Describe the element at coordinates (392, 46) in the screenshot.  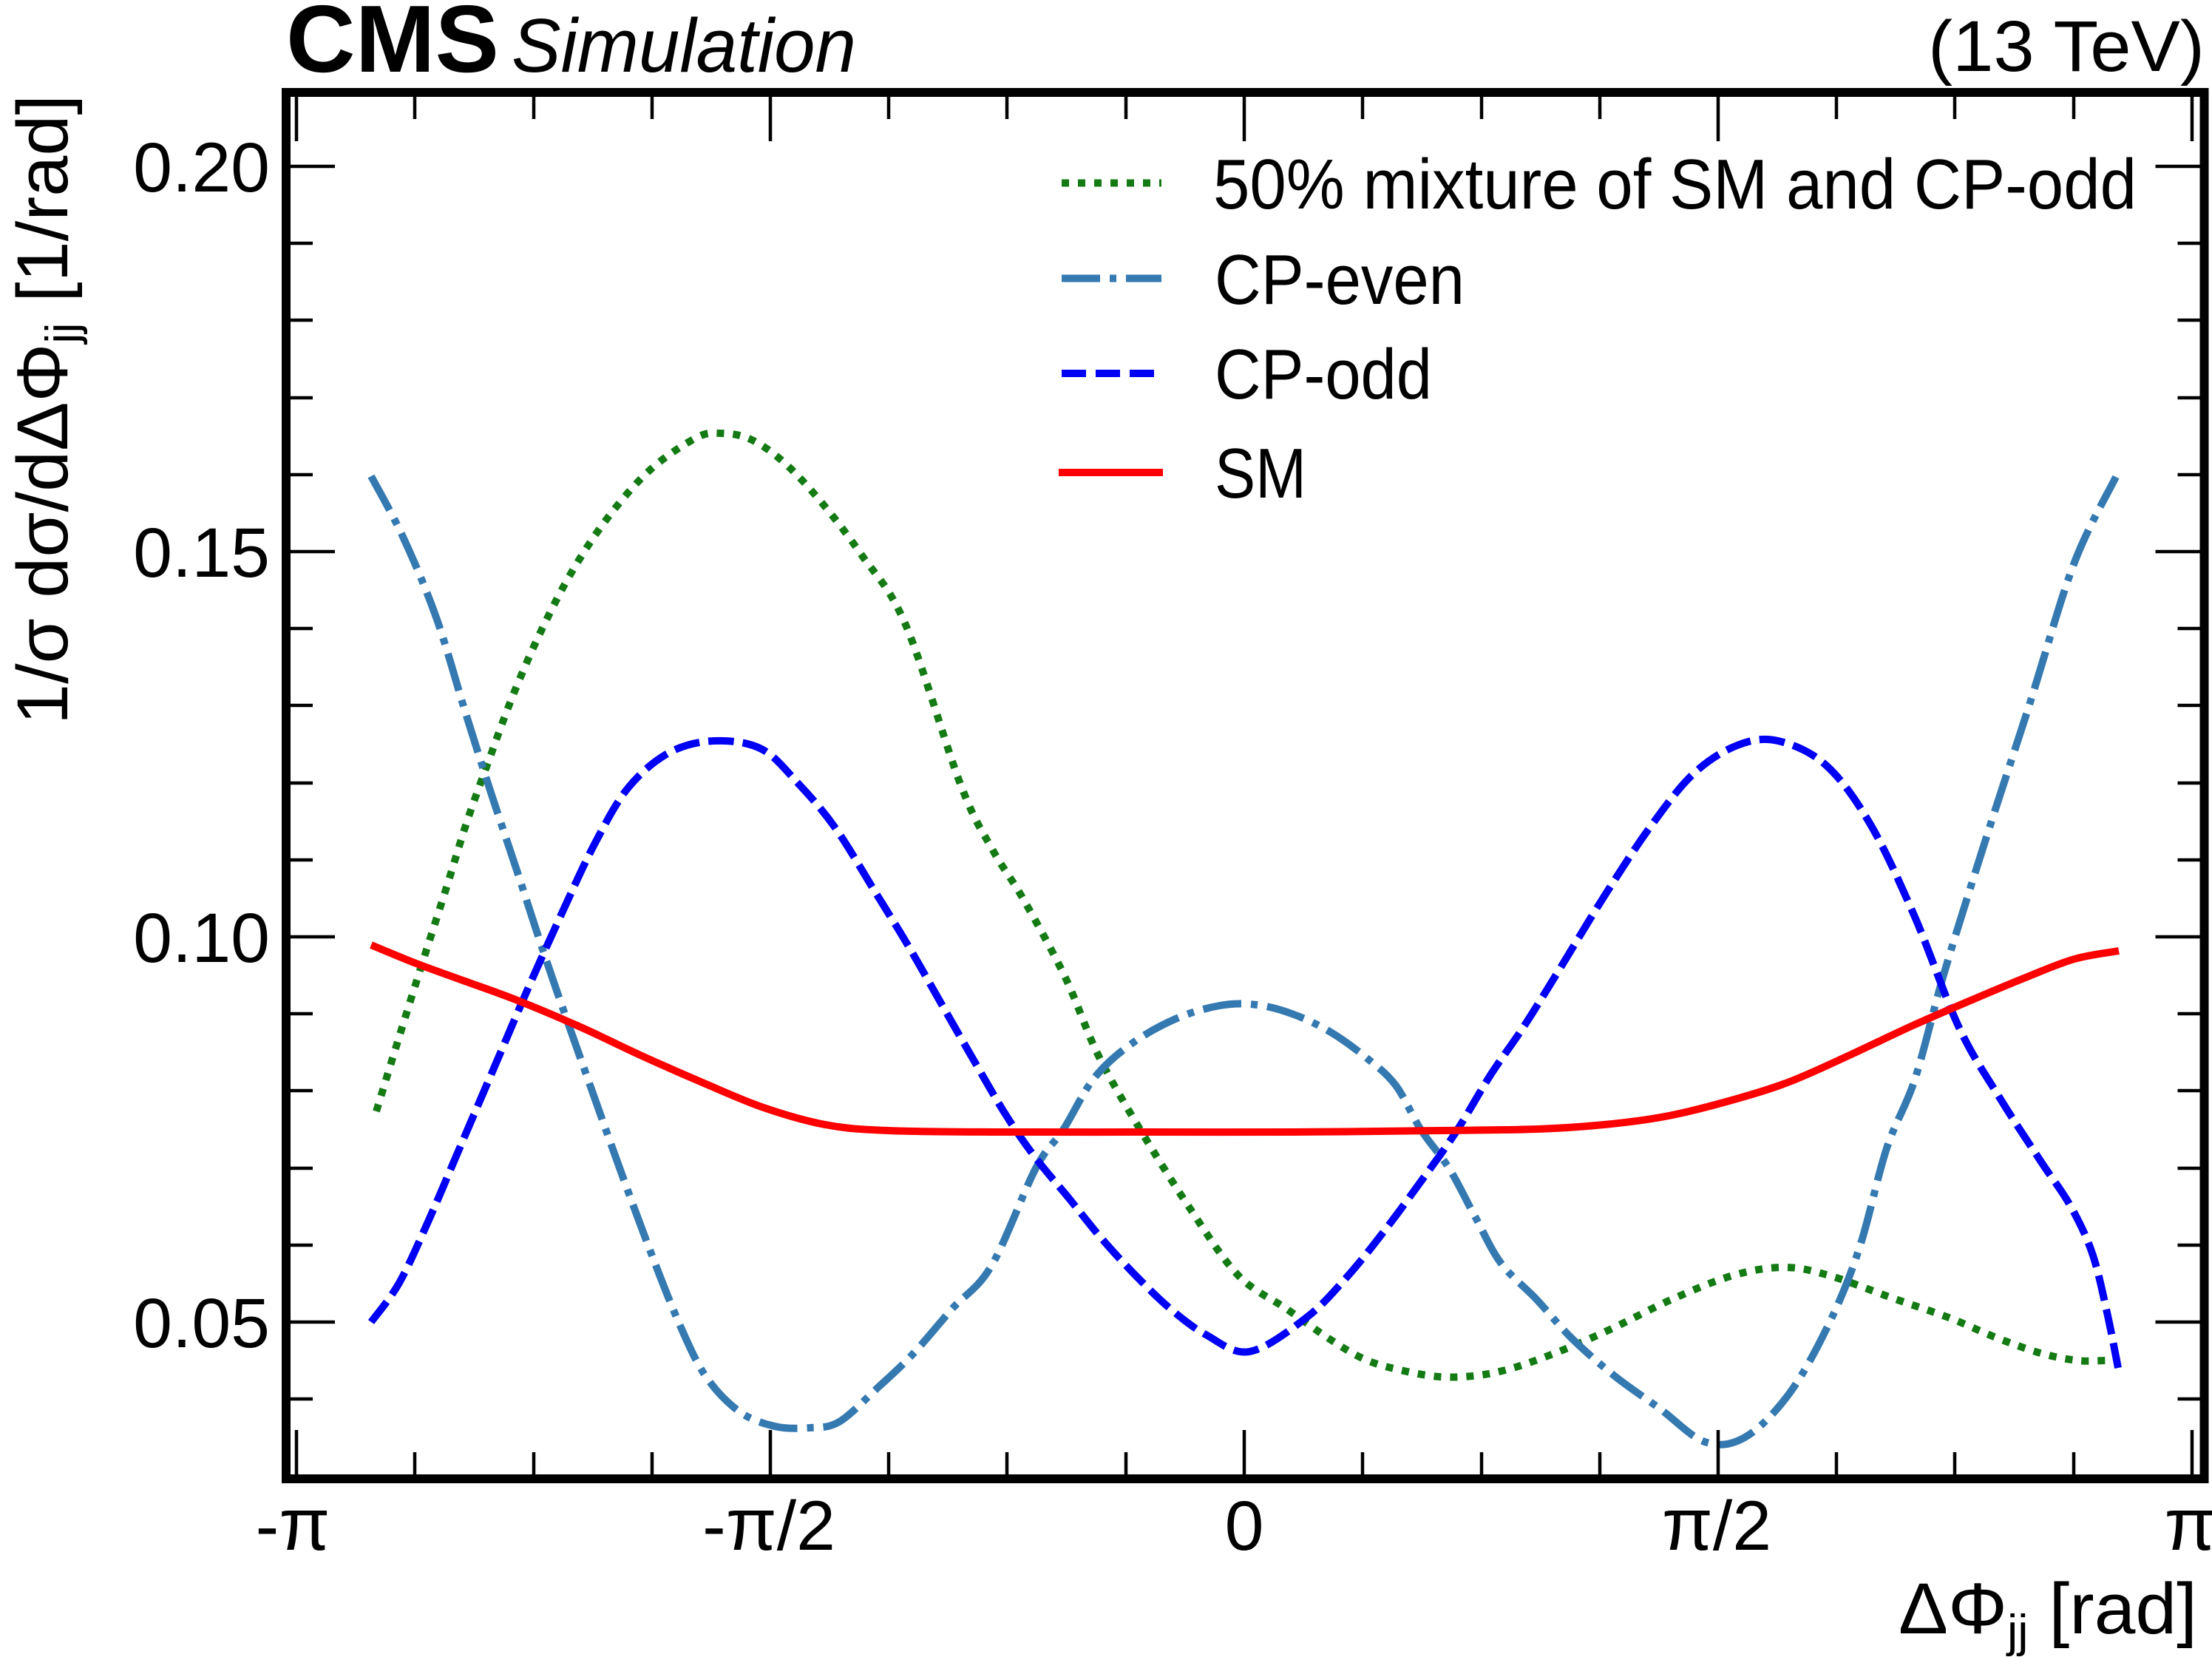
I see `svg-text: CMS` at that location.